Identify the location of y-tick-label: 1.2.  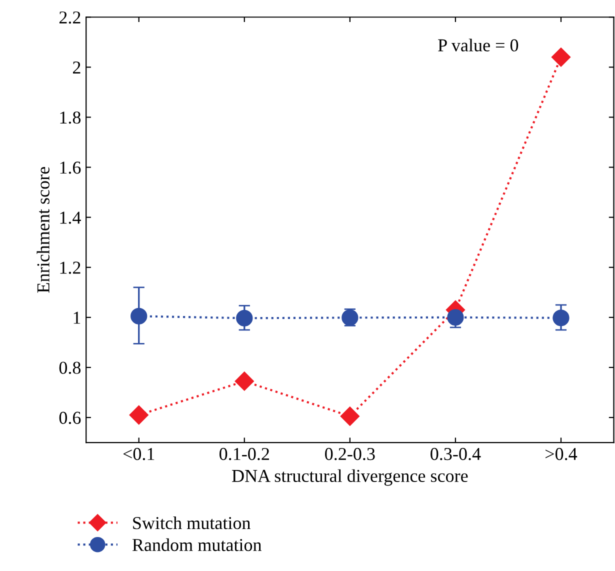
(70, 268).